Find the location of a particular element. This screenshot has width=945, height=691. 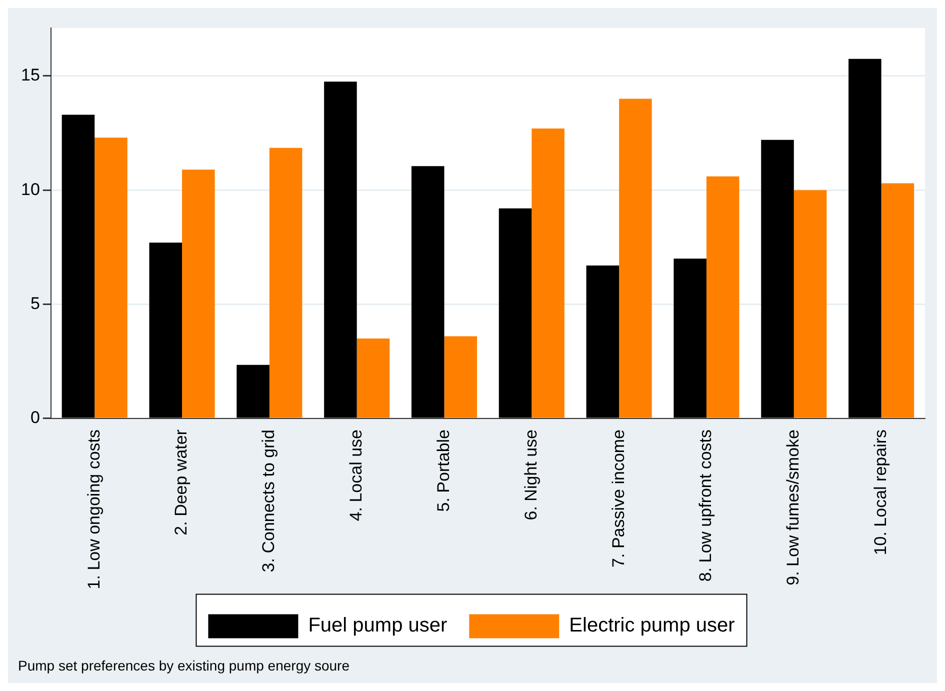

x-tick-label: 7. Passive income is located at coordinates (618, 498).